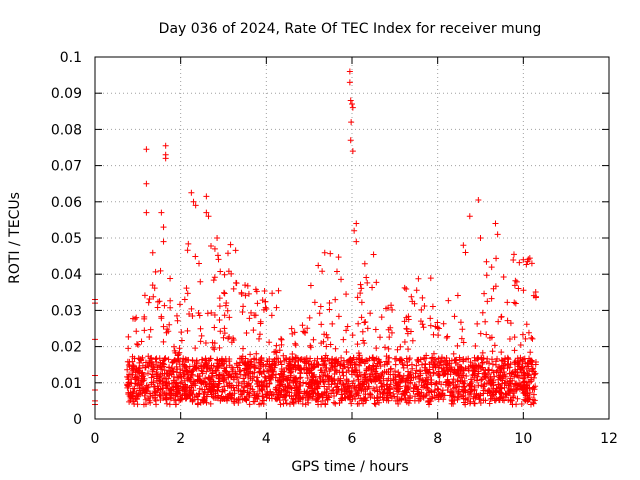 The width and height of the screenshot is (640, 480). I want to click on x-axis-label: GPS time / hours, so click(349, 467).